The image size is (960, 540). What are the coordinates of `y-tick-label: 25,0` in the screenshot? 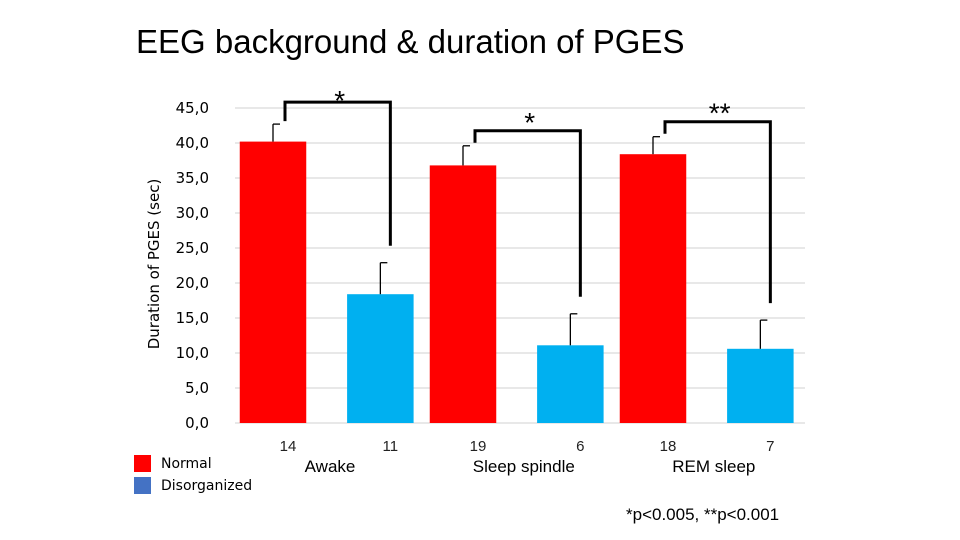 It's located at (192, 248).